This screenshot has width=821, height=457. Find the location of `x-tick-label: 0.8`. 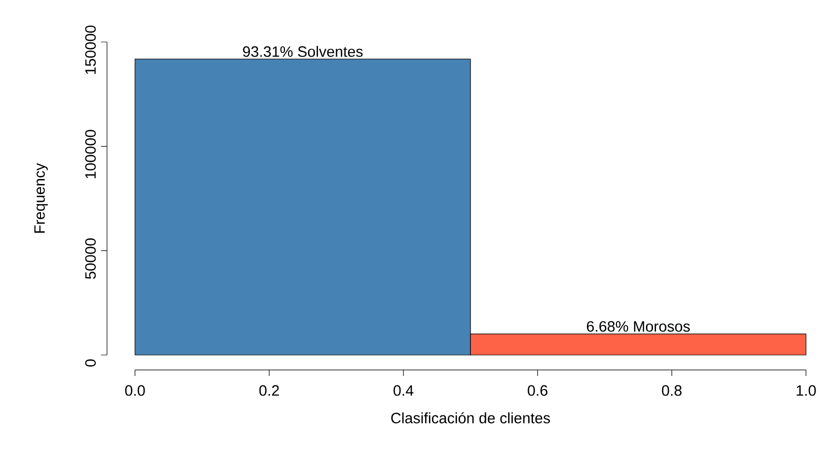

x-tick-label: 0.8 is located at coordinates (672, 390).